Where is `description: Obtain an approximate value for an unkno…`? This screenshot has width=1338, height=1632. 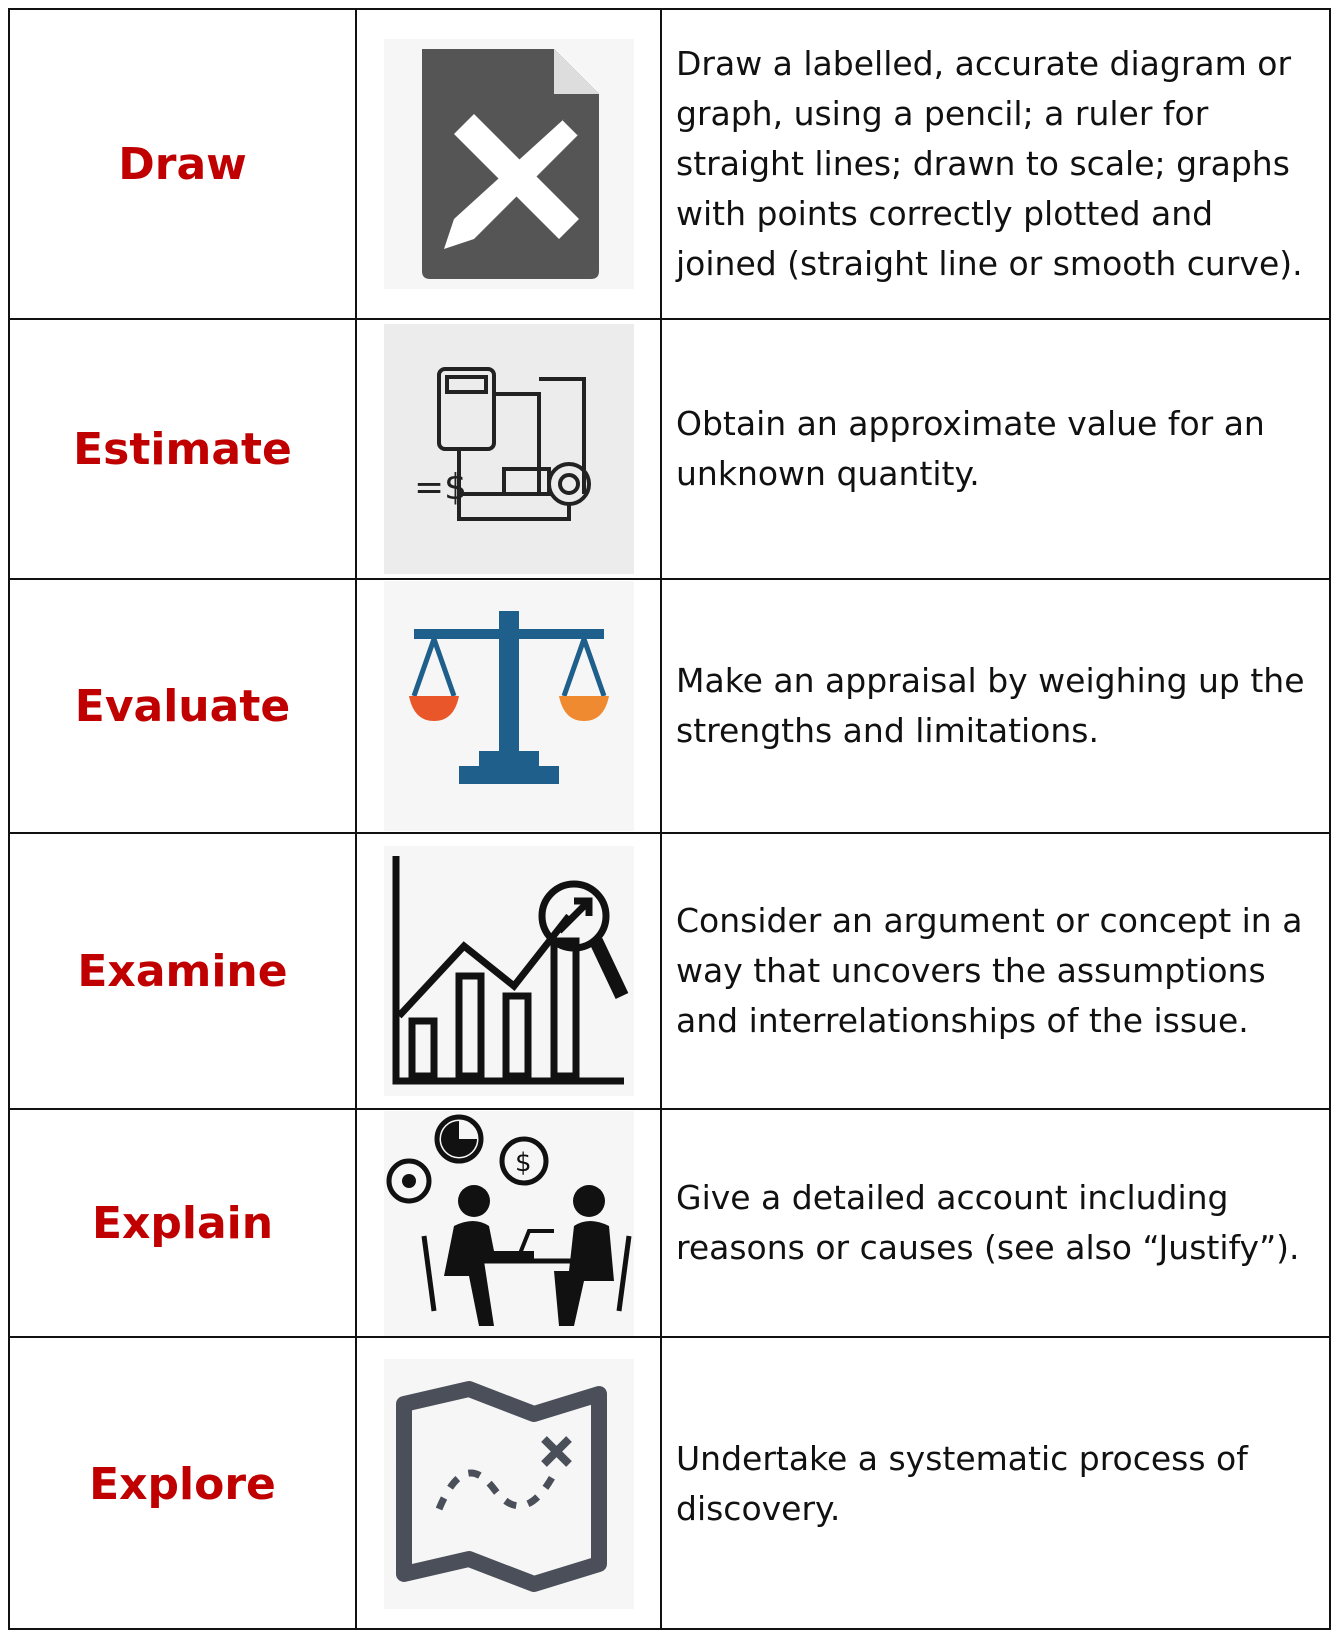 description: Obtain an approximate value for an unkno… is located at coordinates (970, 448).